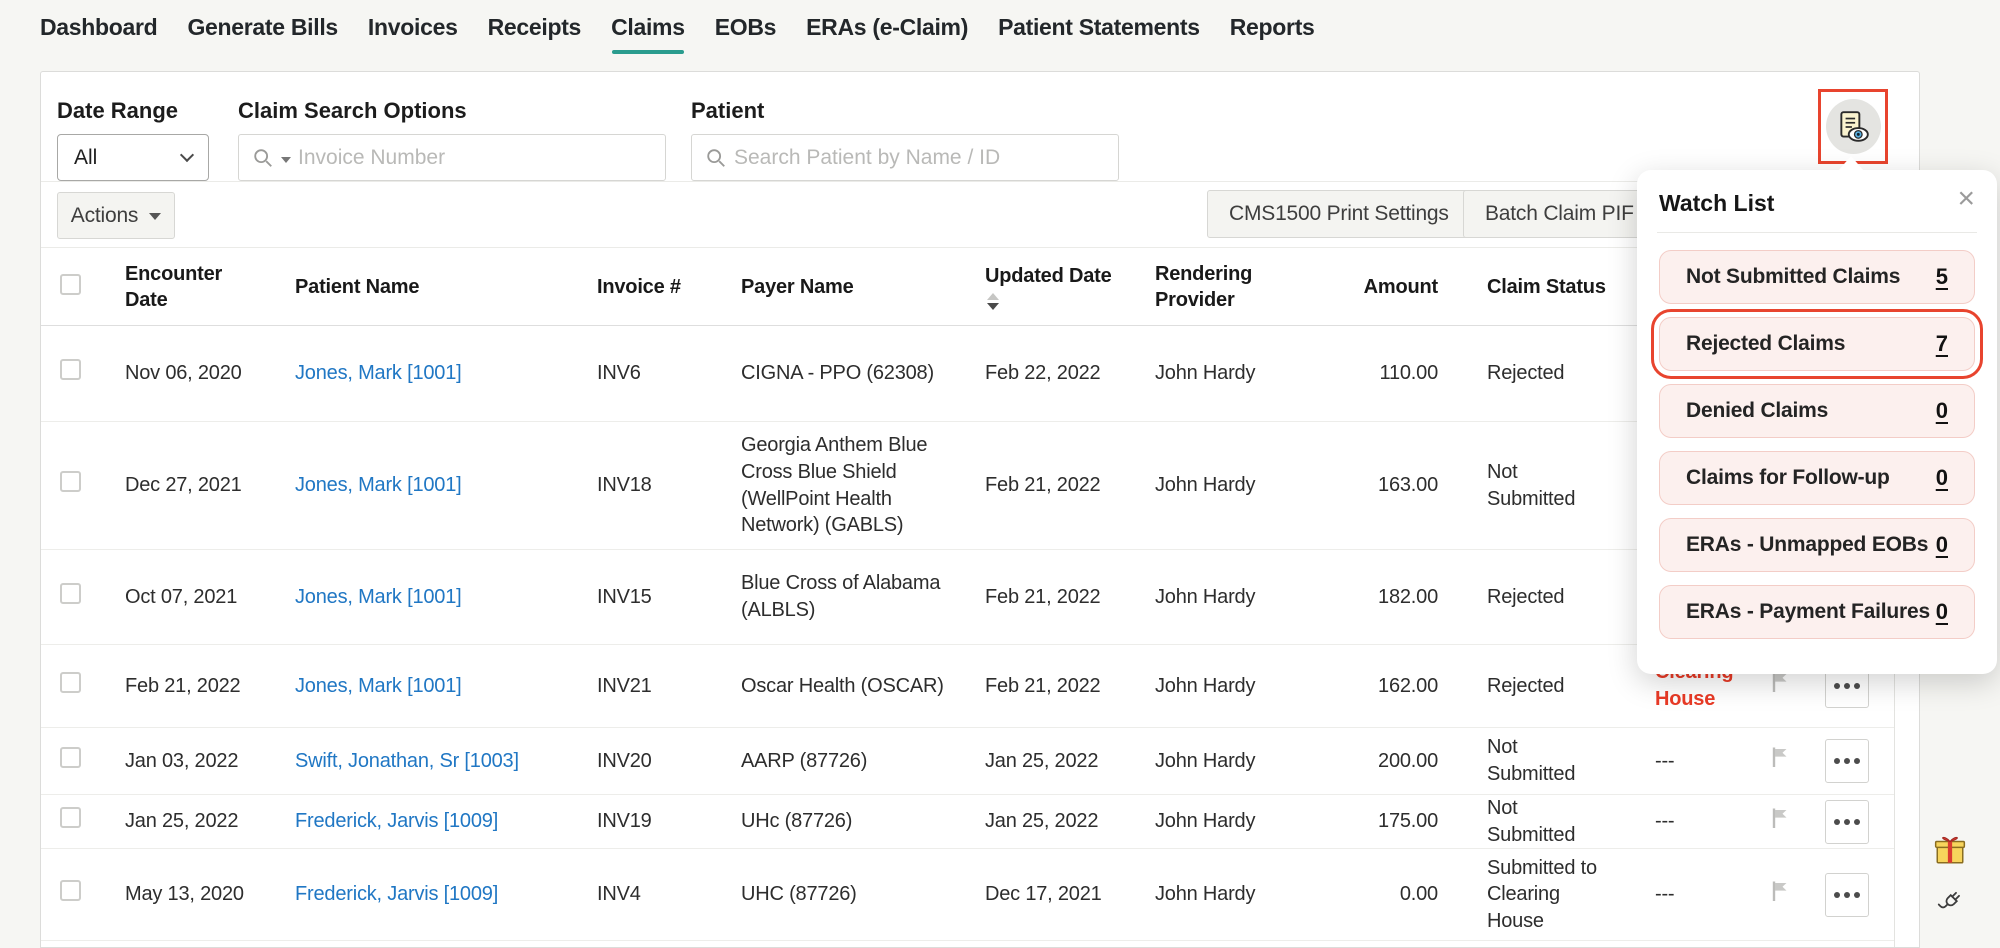 The height and width of the screenshot is (948, 2000). I want to click on nav-tab: Receipts, so click(534, 27).